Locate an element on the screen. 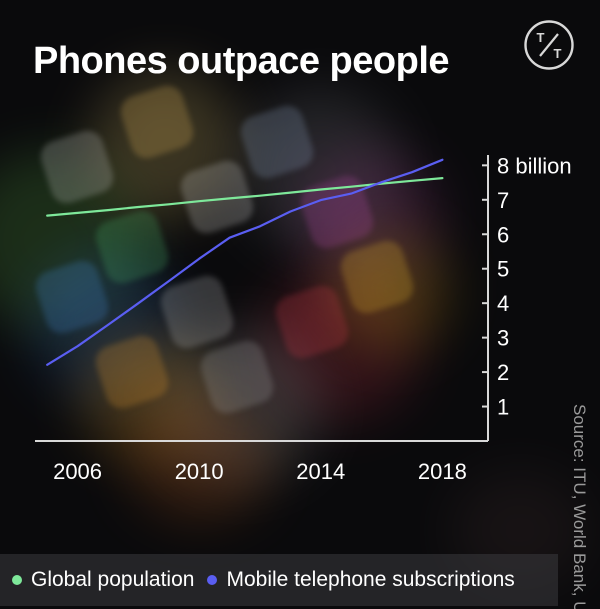 The image size is (600, 609). legend-item-mobile-subscriptions: Mobile telephone subscriptions is located at coordinates (361, 580).